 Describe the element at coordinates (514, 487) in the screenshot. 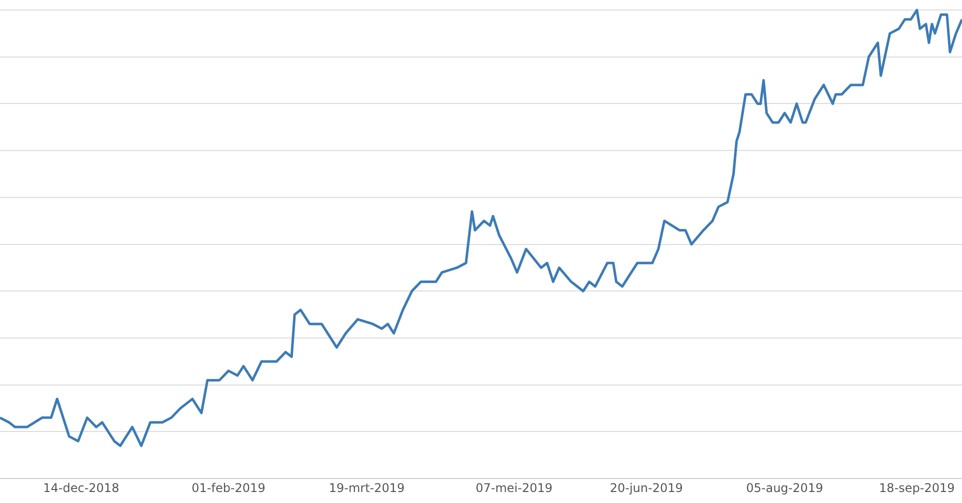

I see `x-tick-label: 07-mei-2019` at that location.